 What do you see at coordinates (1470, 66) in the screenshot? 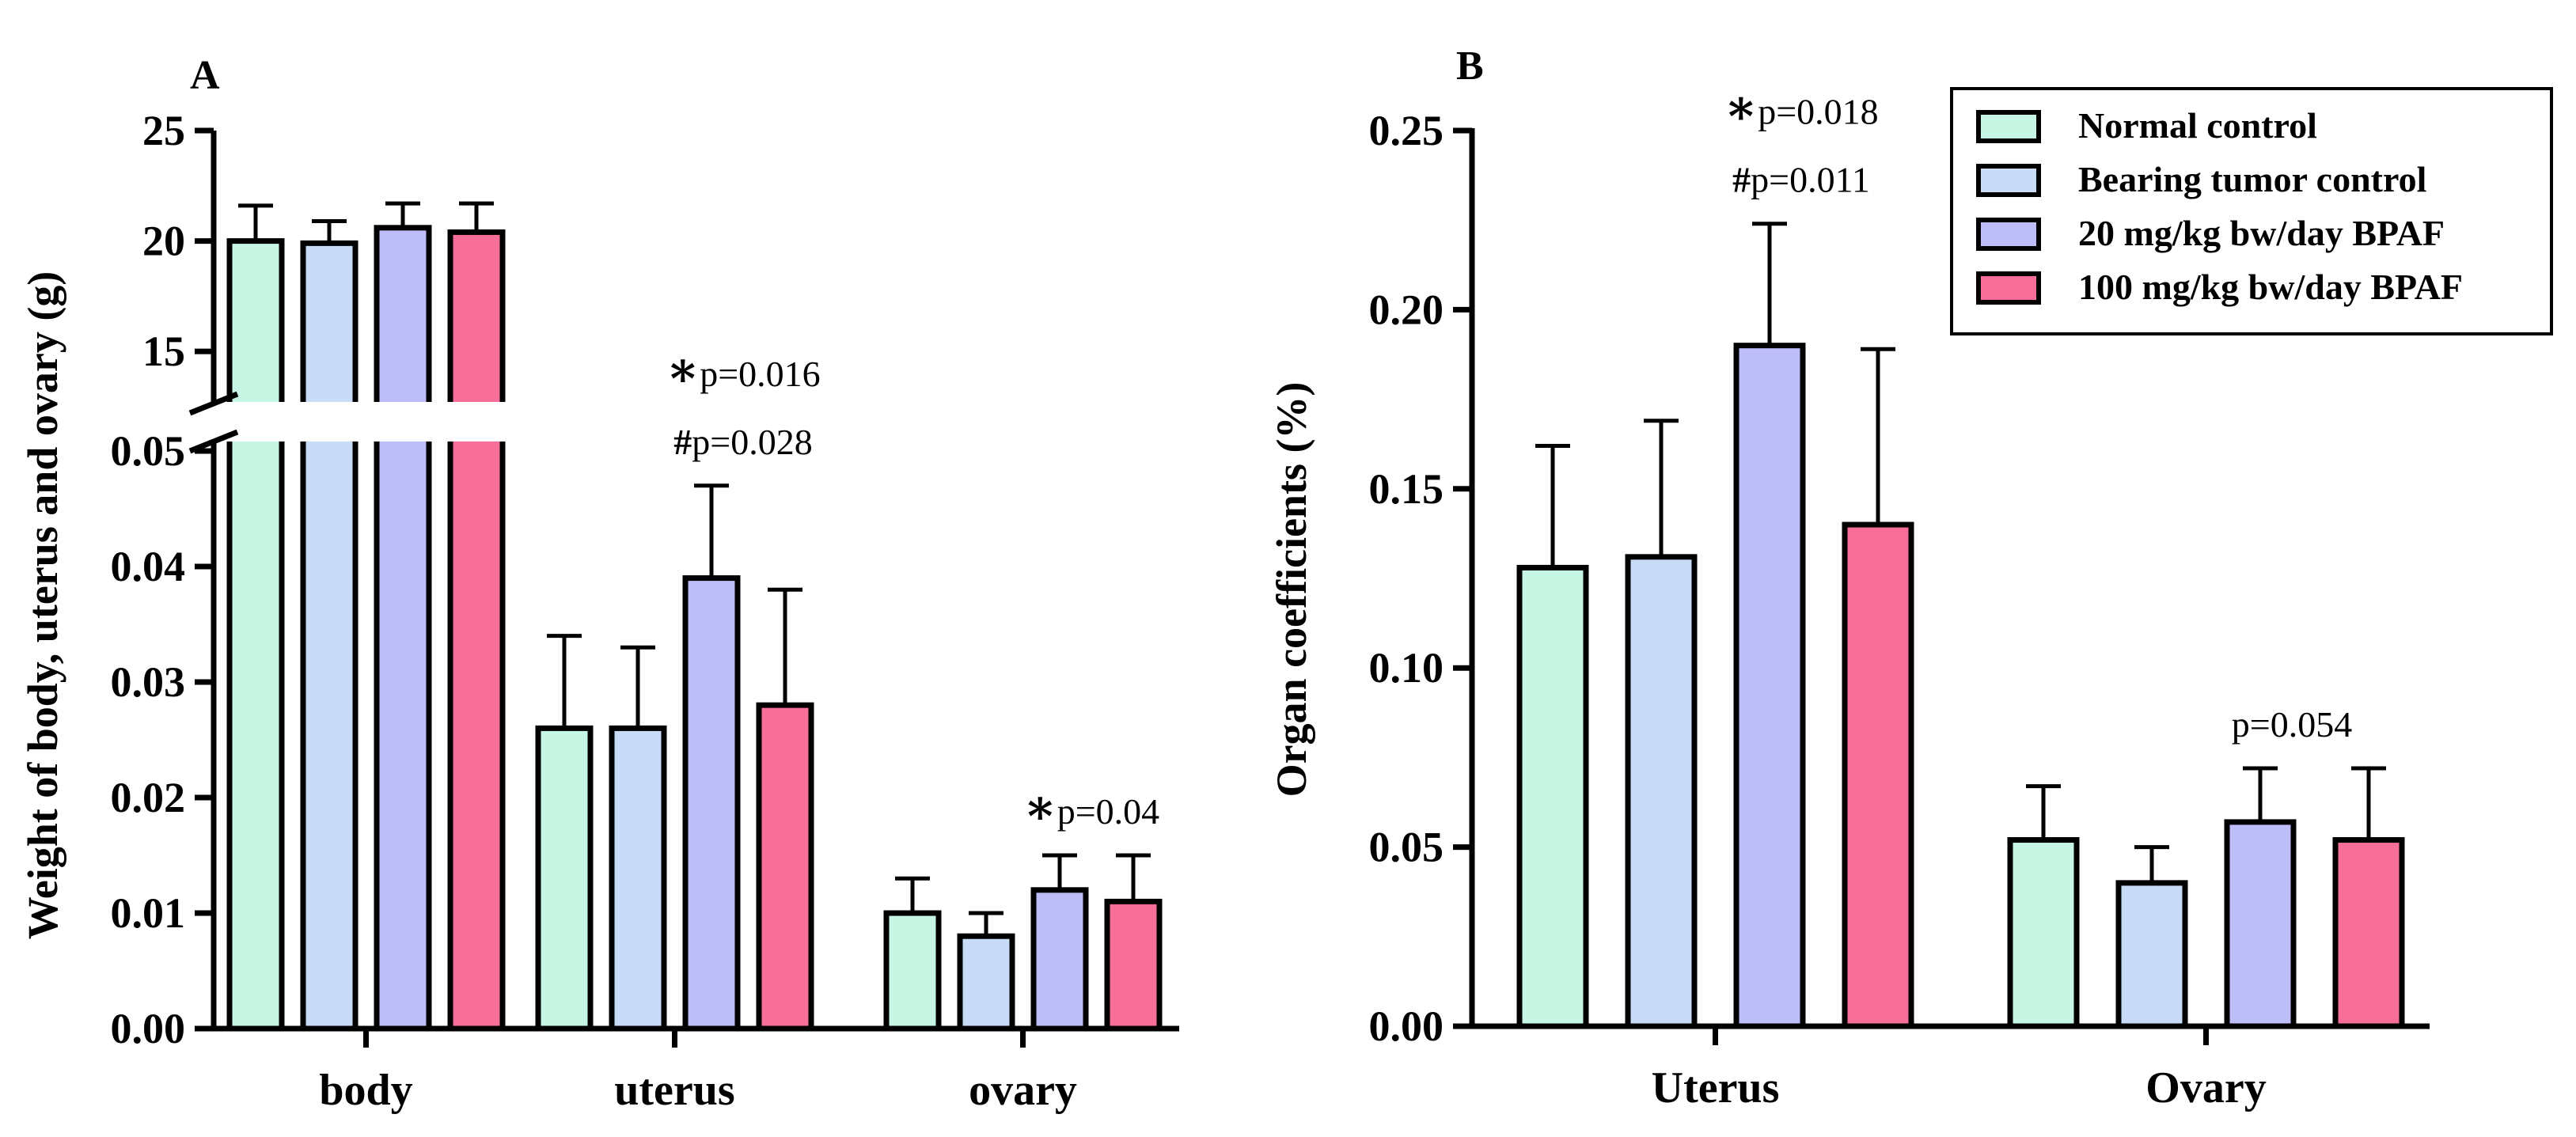
I see `panel-b-label: B` at bounding box center [1470, 66].